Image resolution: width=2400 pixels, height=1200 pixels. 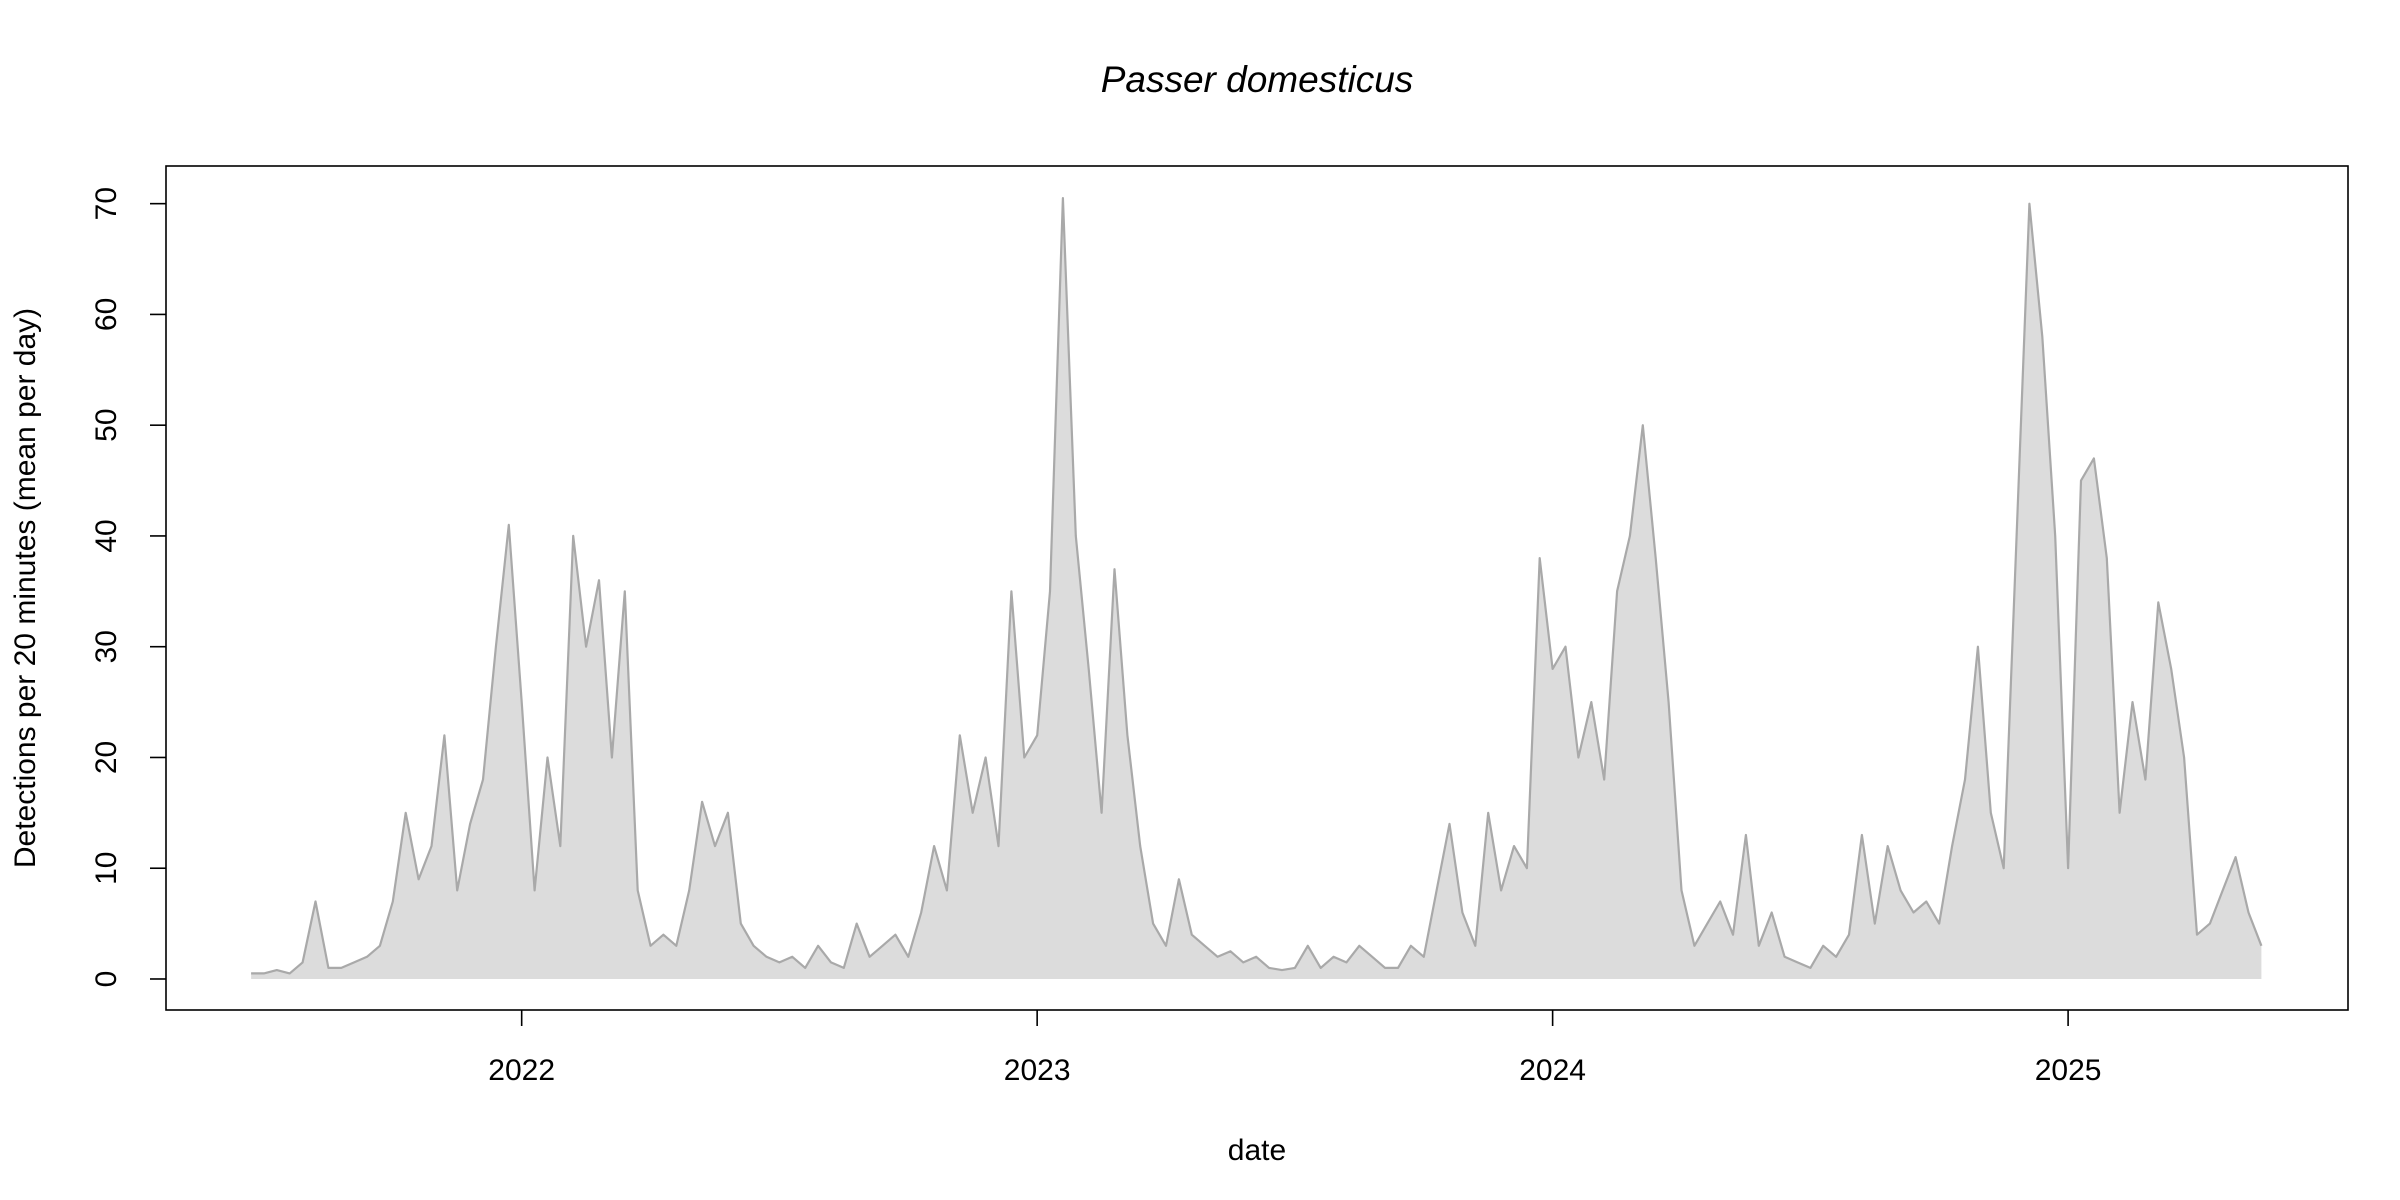 I want to click on y-tick-label: 40, so click(x=106, y=535).